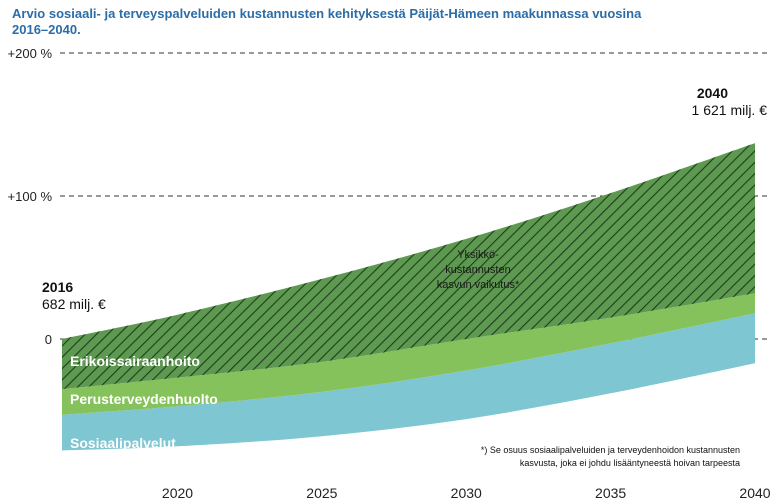 The height and width of the screenshot is (504, 780). What do you see at coordinates (478, 285) in the screenshot?
I see `unit-cost-label-line-3: kasvun vaikutus*` at bounding box center [478, 285].